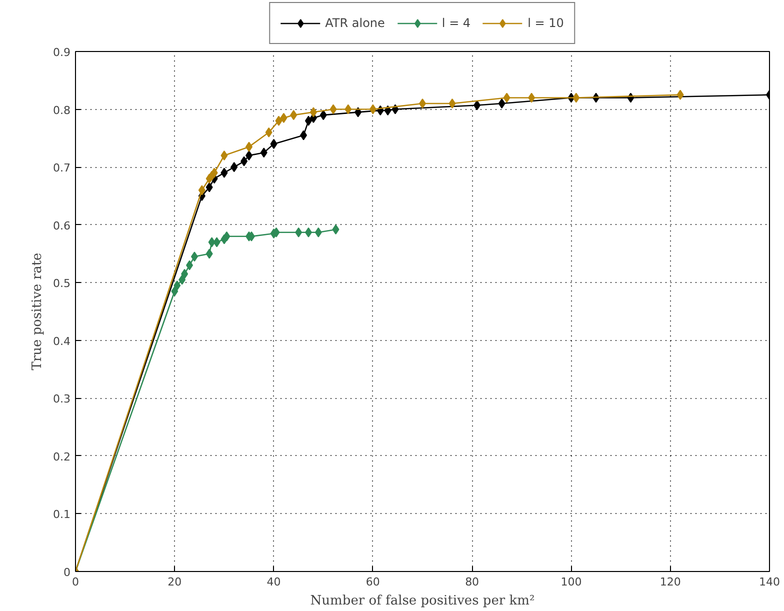 This screenshot has width=784, height=611. What do you see at coordinates (62, 399) in the screenshot?
I see `y-tick-label: 0.3` at bounding box center [62, 399].